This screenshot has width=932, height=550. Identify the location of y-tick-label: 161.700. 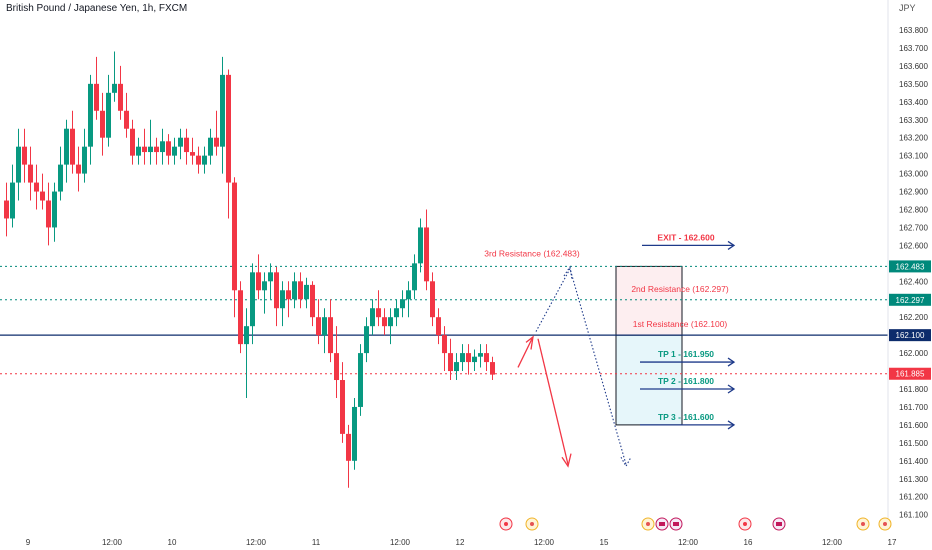
(913, 407).